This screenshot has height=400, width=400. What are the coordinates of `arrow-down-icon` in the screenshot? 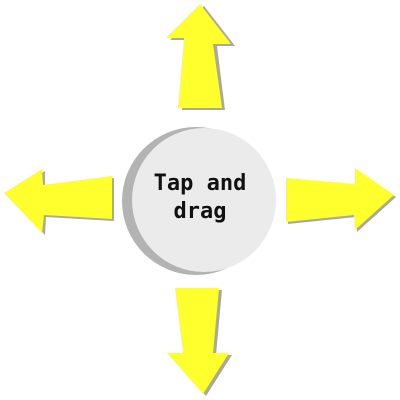 It's located at (199, 342).